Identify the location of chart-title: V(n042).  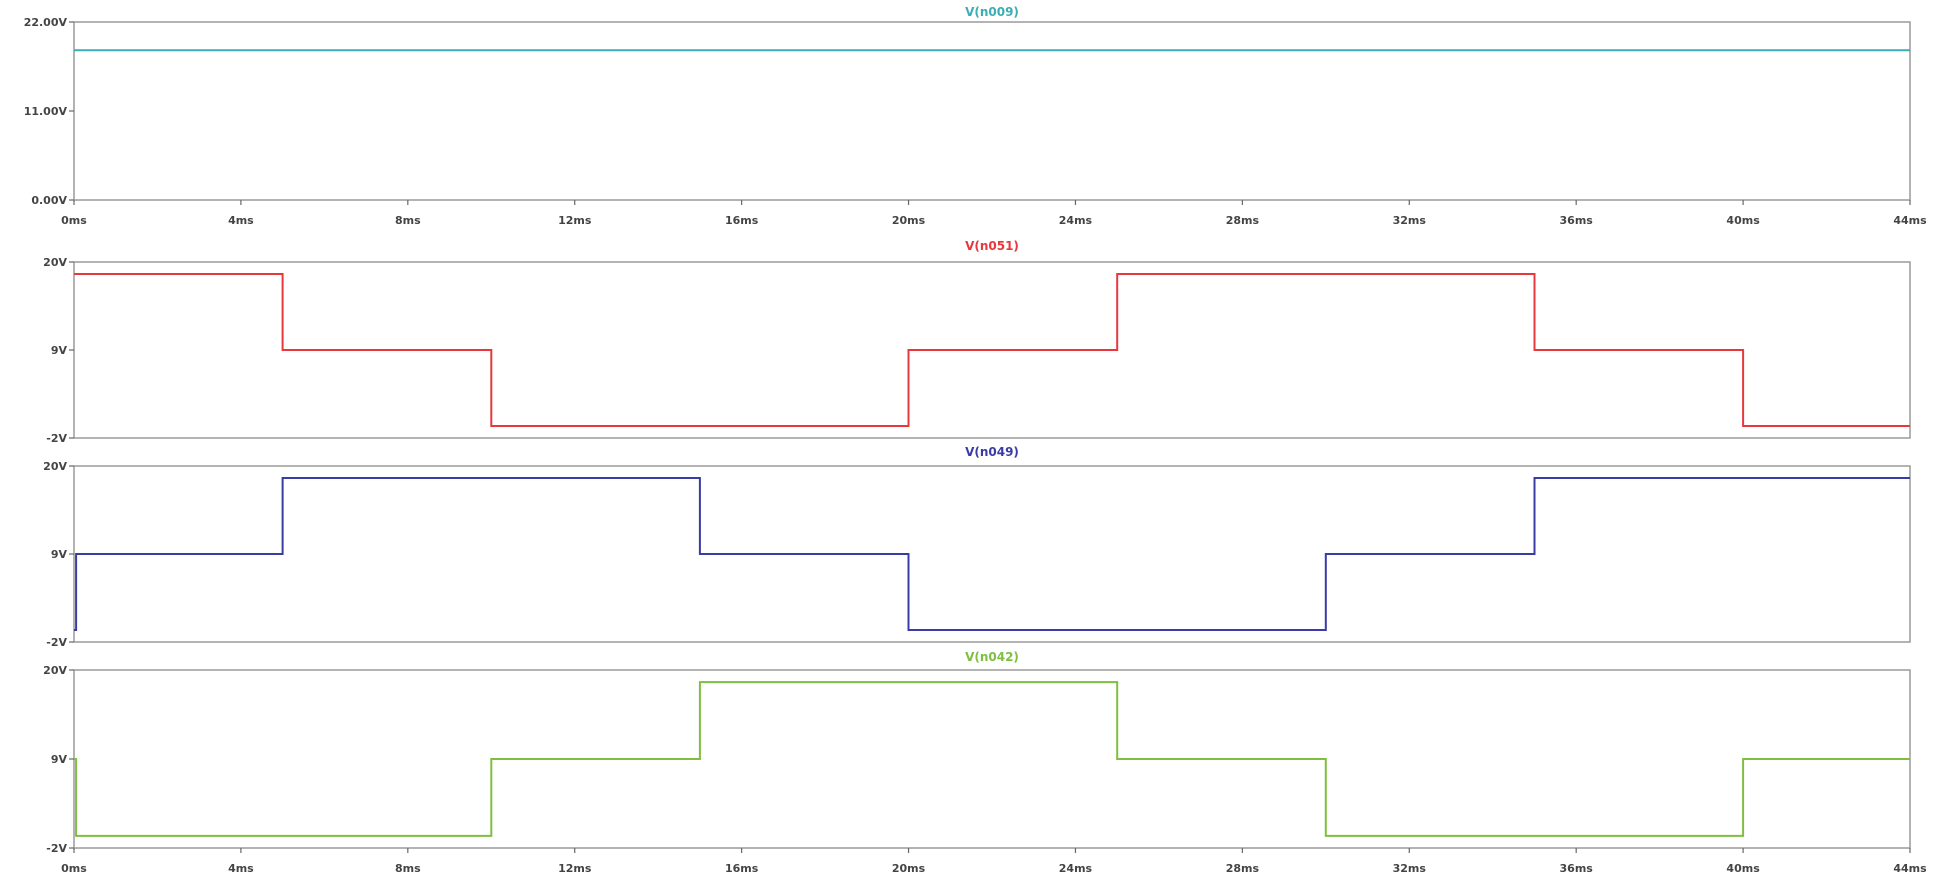
(992, 657).